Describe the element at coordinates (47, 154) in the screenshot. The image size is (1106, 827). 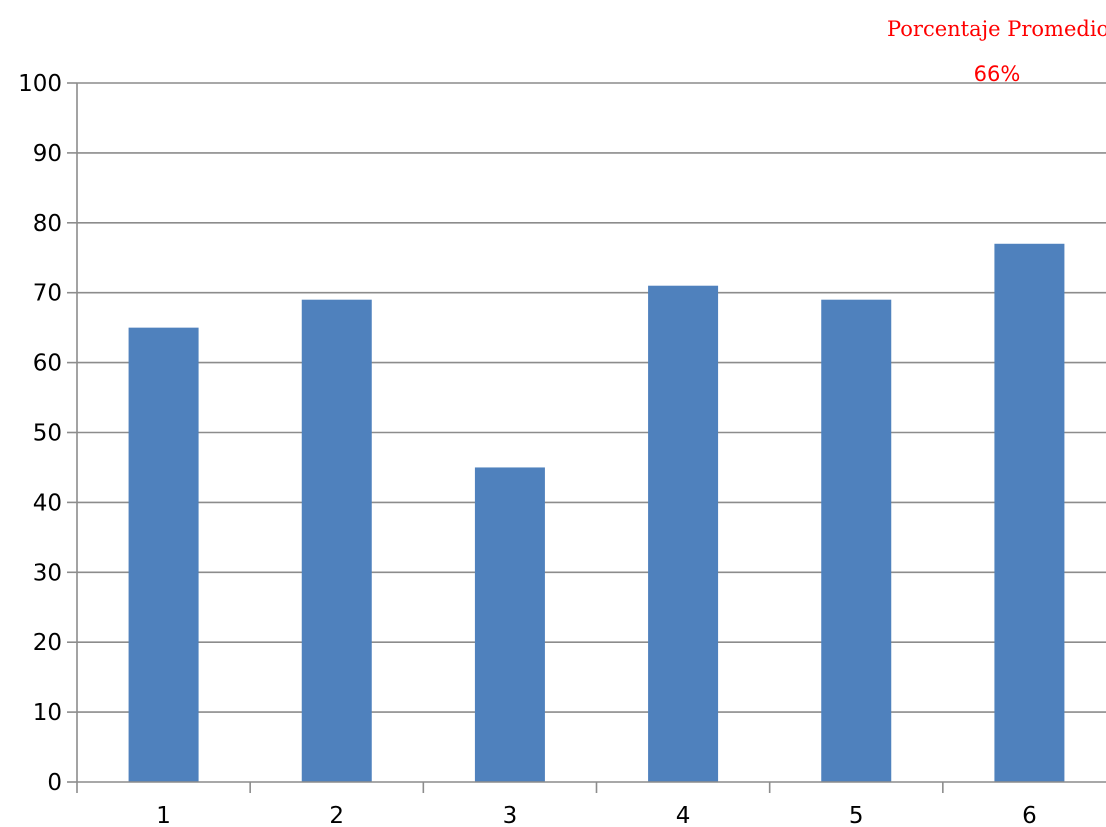
I see `y-tick-label: 90` at that location.